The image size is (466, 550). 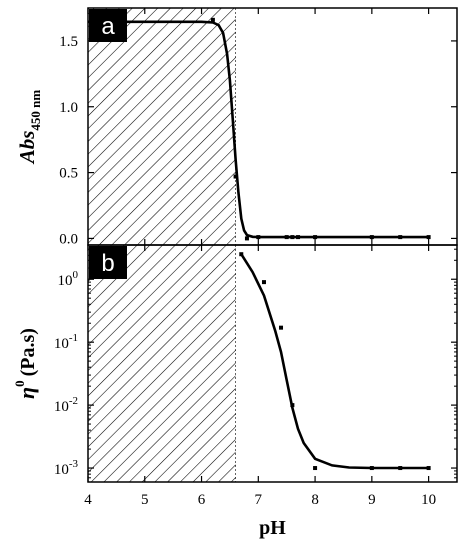 What do you see at coordinates (202, 500) in the screenshot?
I see `x-tick-label: 6` at bounding box center [202, 500].